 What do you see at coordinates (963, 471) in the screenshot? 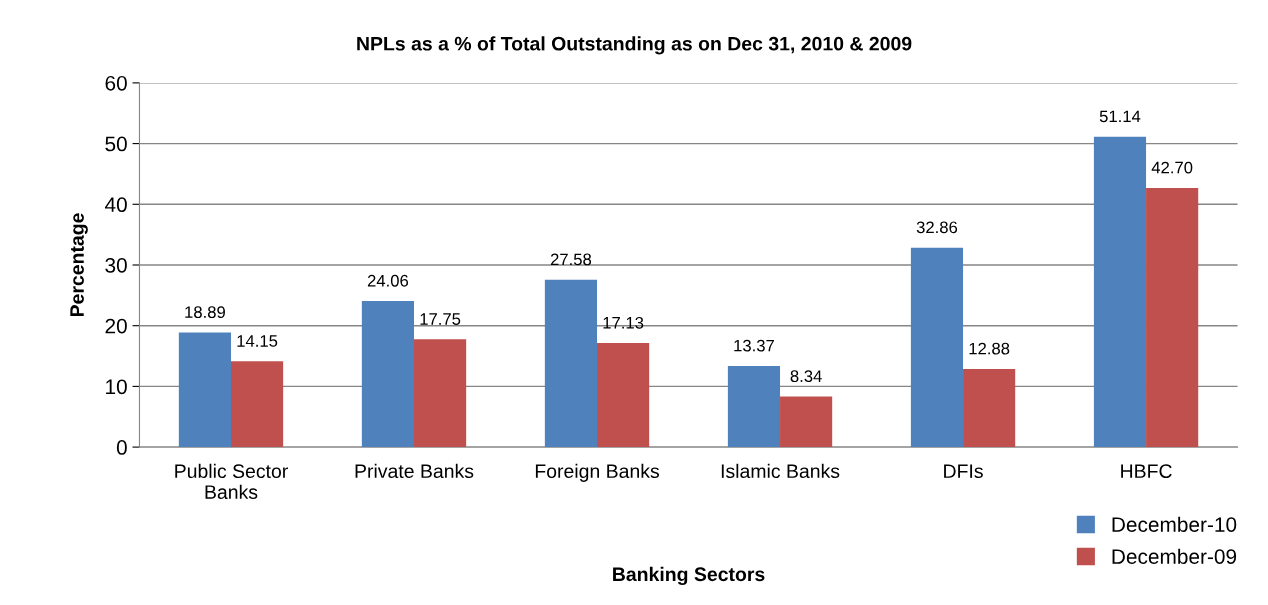
I see `x-tick-label: DFIs` at bounding box center [963, 471].